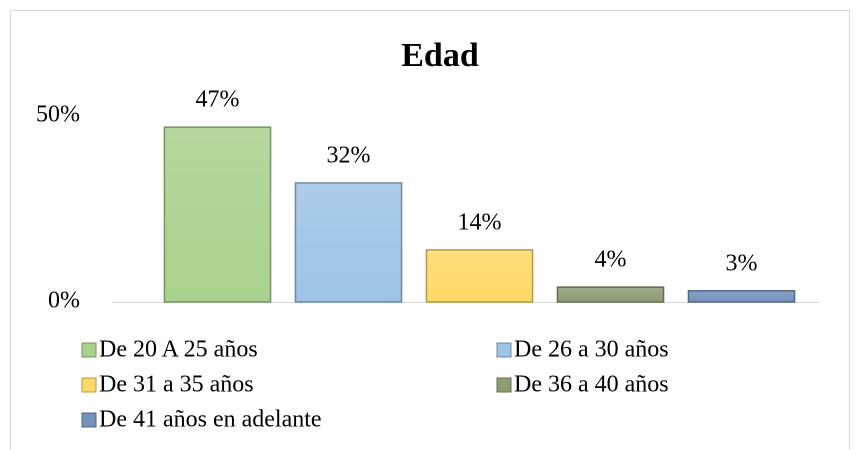 The width and height of the screenshot is (861, 450). Describe the element at coordinates (440, 55) in the screenshot. I see `chart-title: Edad` at that location.